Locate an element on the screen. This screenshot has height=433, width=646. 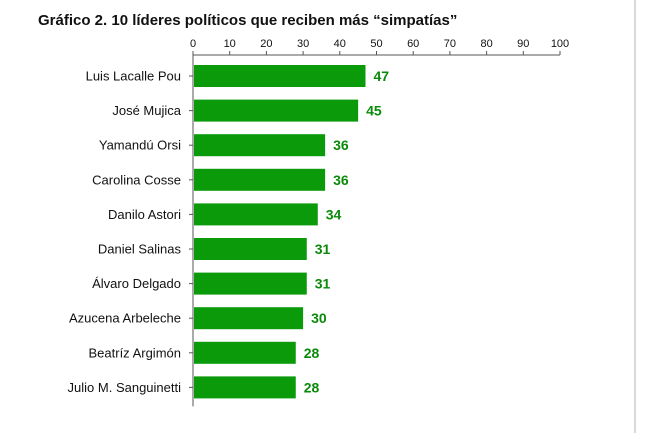
category-label: Daniel Salinas is located at coordinates (140, 249).